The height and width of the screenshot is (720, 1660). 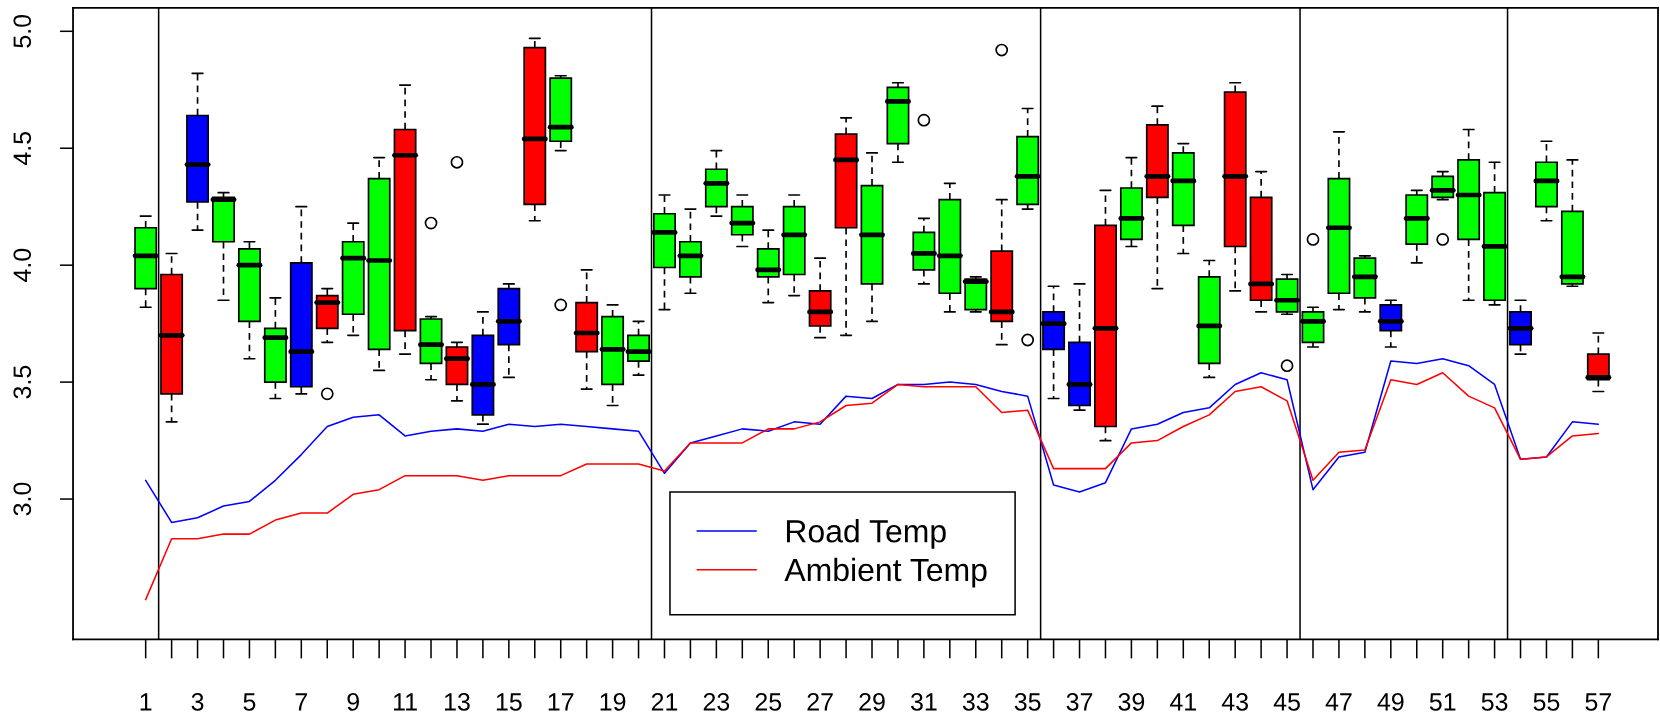 What do you see at coordinates (1131, 702) in the screenshot?
I see `x-tick-label: 39` at bounding box center [1131, 702].